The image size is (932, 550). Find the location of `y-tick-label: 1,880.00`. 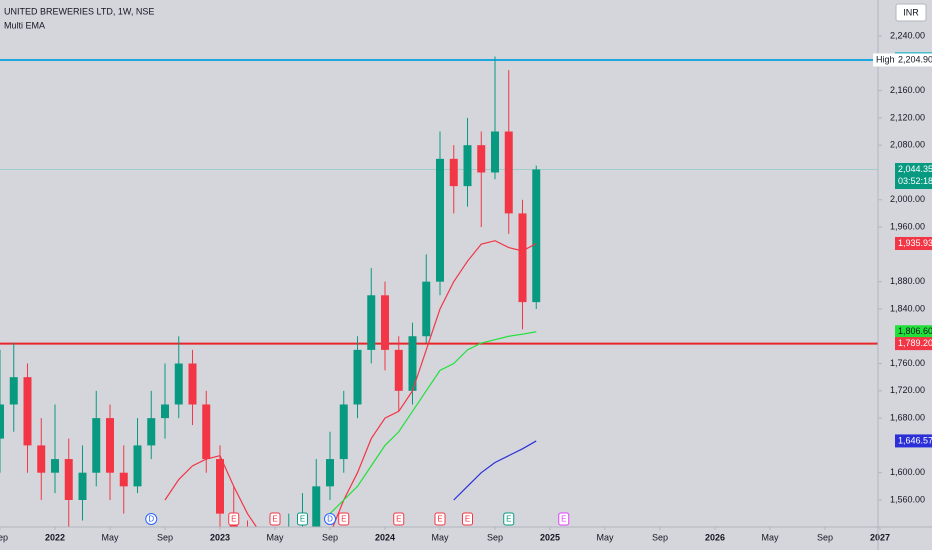

y-tick-label: 1,880.00 is located at coordinates (907, 281).